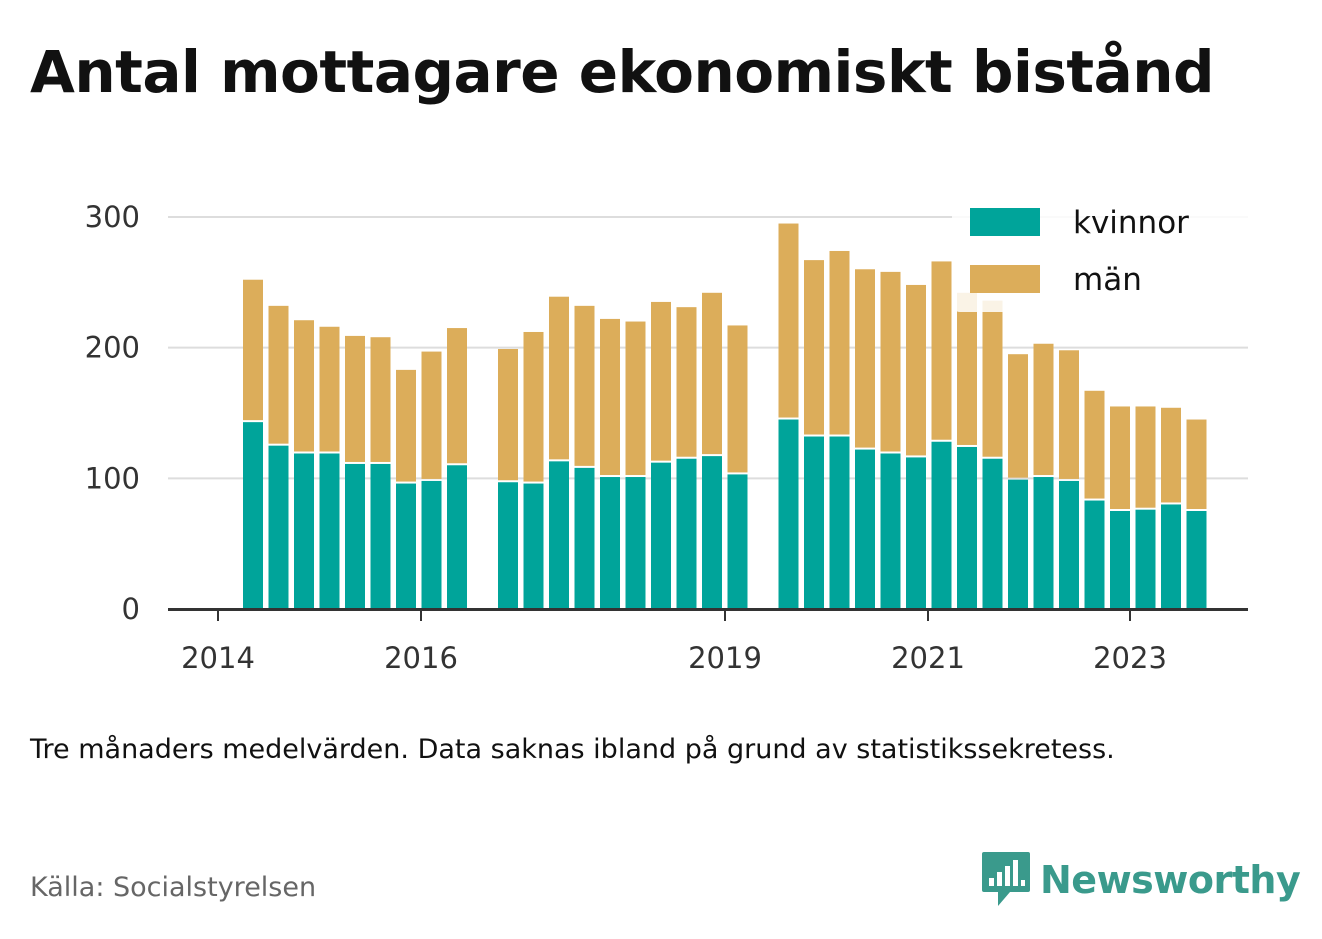  What do you see at coordinates (1170, 880) in the screenshot?
I see `brand-name: Newsworthy` at bounding box center [1170, 880].